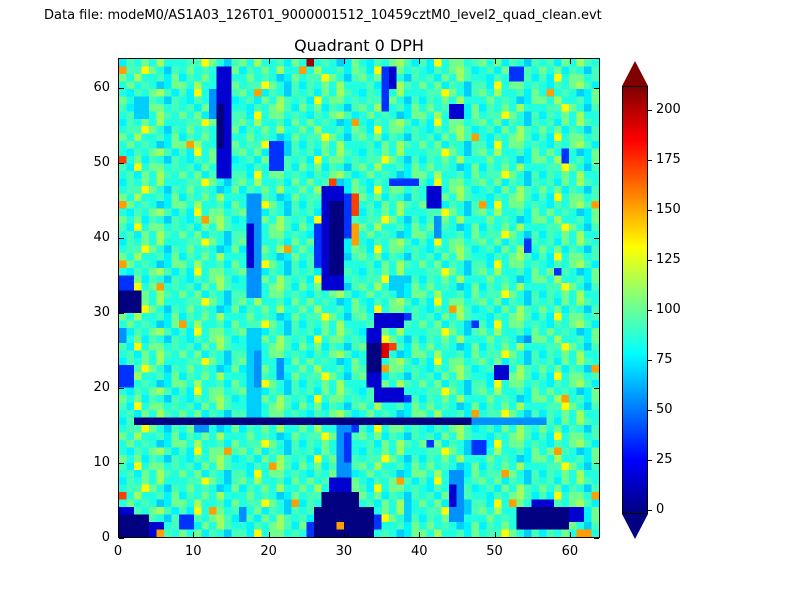 Image resolution: width=800 pixels, height=600 pixels. Describe the element at coordinates (101, 462) in the screenshot. I see `y-tick-label: 10` at that location.